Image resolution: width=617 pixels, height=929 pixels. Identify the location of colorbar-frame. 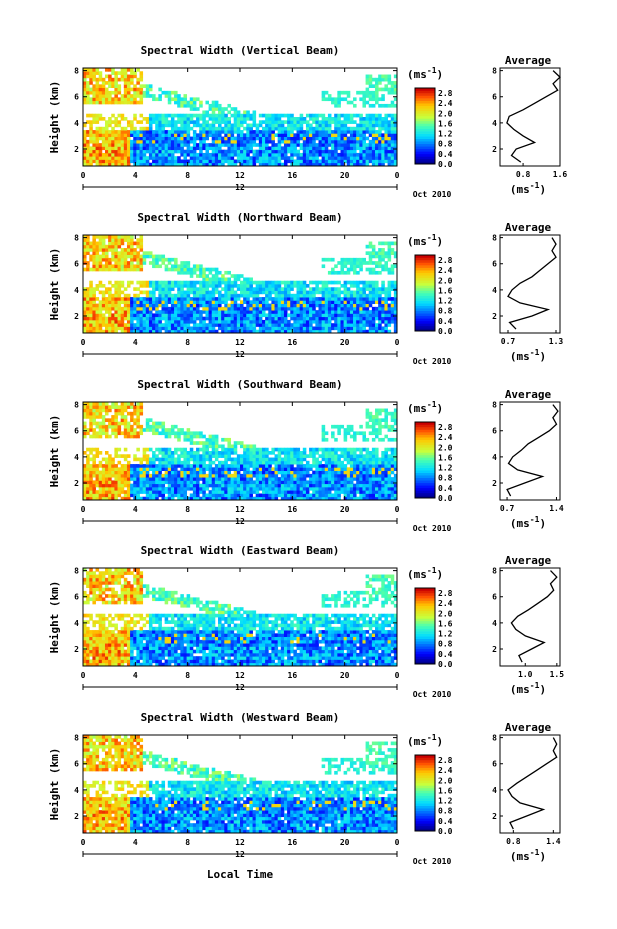
(425, 293).